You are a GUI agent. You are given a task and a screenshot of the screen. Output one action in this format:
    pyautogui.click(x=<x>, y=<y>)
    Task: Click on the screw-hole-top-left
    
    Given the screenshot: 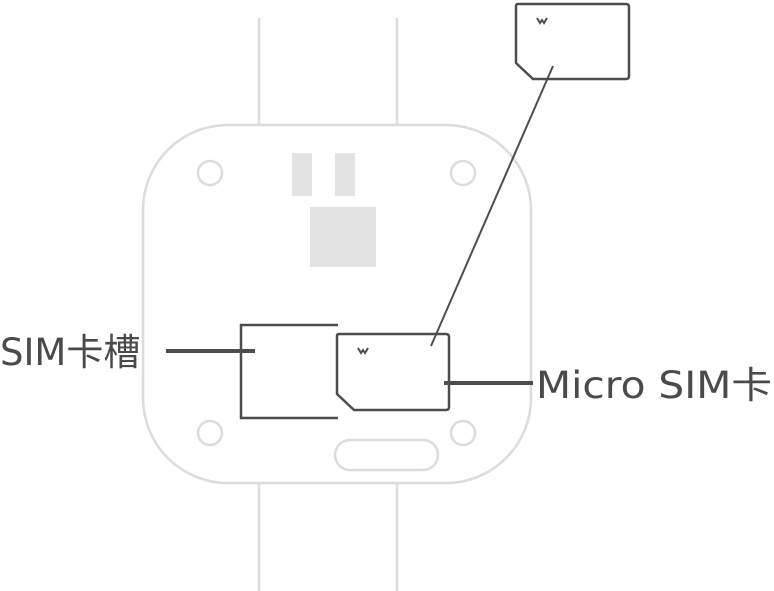 What is the action you would take?
    pyautogui.click(x=210, y=173)
    